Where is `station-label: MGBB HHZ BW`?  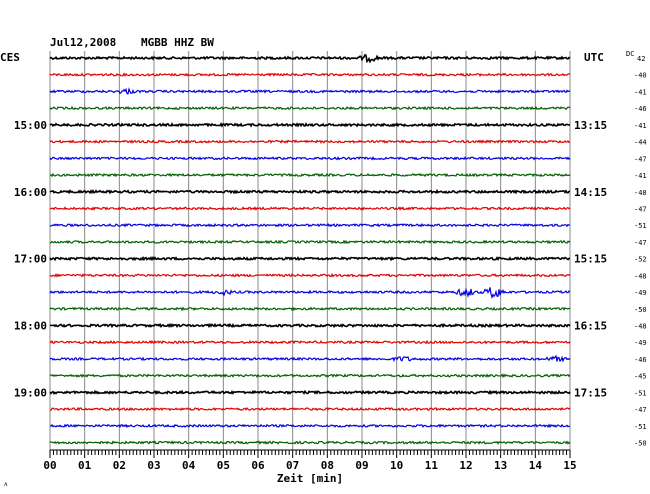
station-label: MGBB HHZ BW is located at coordinates (177, 42).